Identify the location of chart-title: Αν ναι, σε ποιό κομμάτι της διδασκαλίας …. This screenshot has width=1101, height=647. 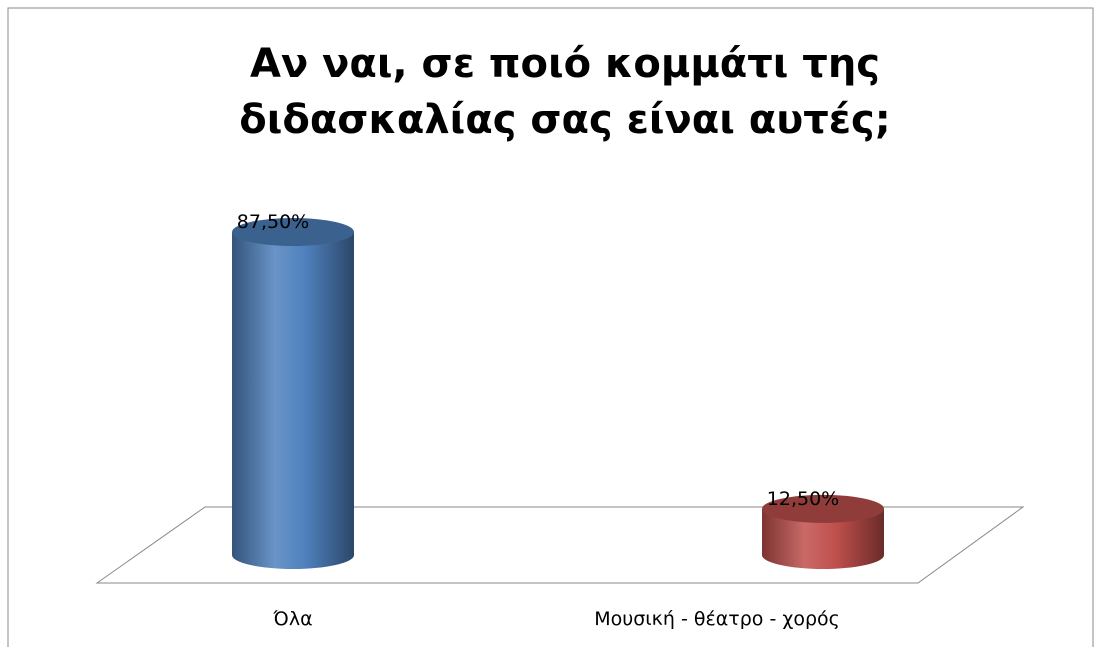
(565, 92).